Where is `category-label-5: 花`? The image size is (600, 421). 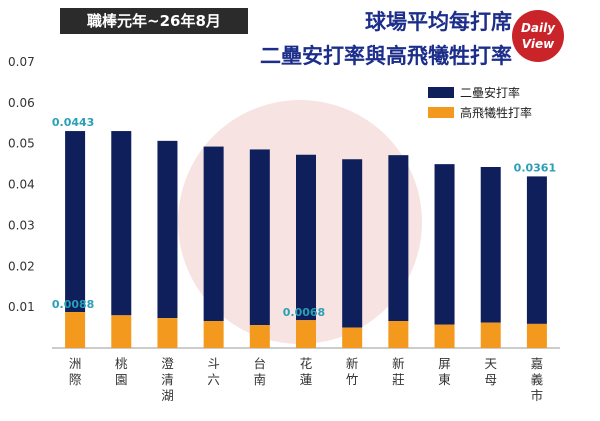 category-label-5: 花 is located at coordinates (306, 363).